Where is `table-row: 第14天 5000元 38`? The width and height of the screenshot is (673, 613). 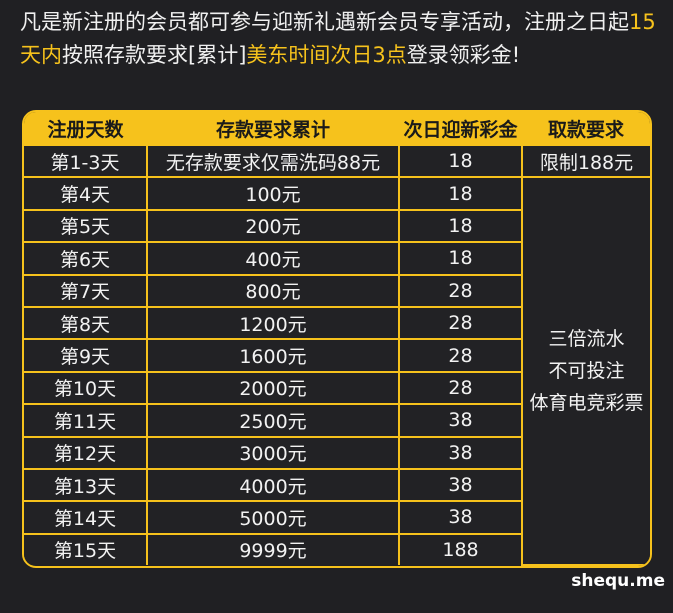 table-row: 第14天 5000元 38 is located at coordinates (337, 517).